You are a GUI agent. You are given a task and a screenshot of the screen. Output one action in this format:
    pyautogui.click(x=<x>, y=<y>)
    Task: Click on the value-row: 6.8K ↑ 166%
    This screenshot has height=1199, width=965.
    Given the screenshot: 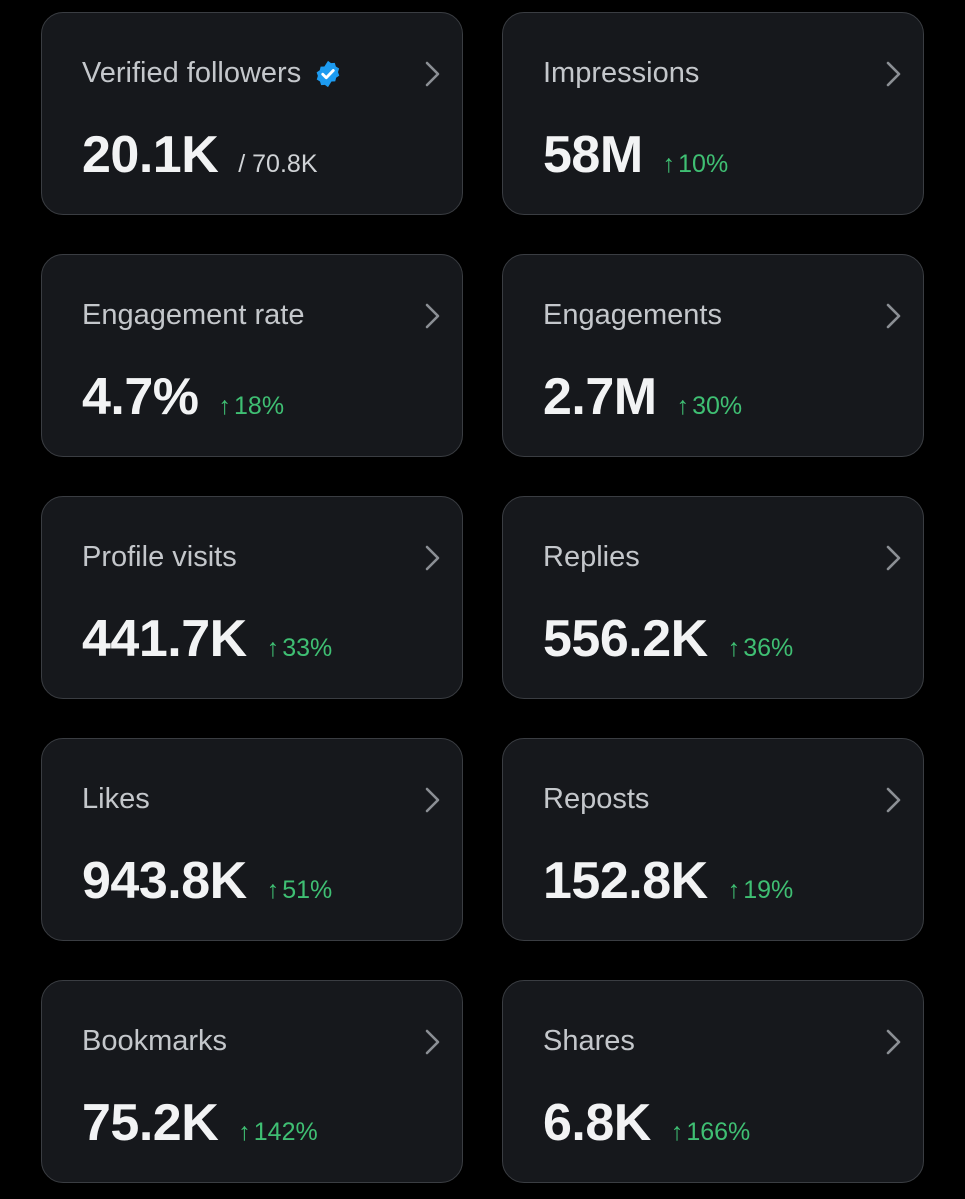 What is the action you would take?
    pyautogui.click(x=646, y=1123)
    